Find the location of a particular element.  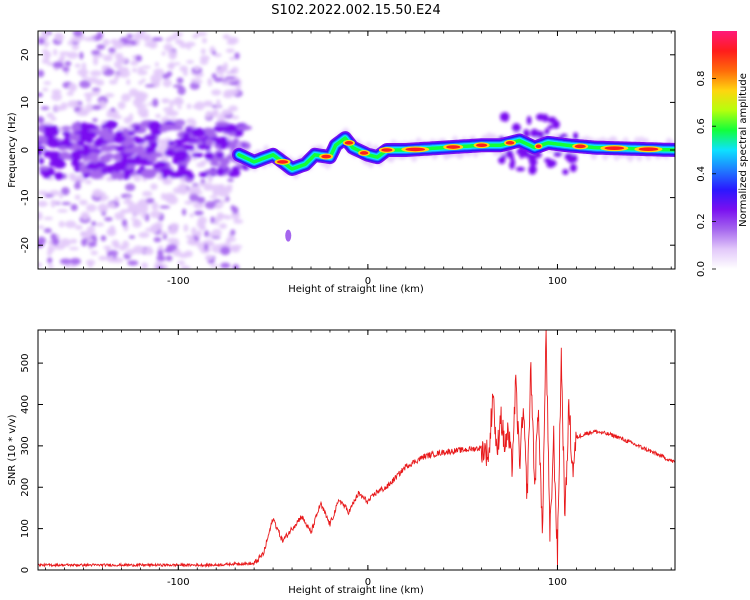

spectrogram-x-tick-label: 0 is located at coordinates (368, 281).